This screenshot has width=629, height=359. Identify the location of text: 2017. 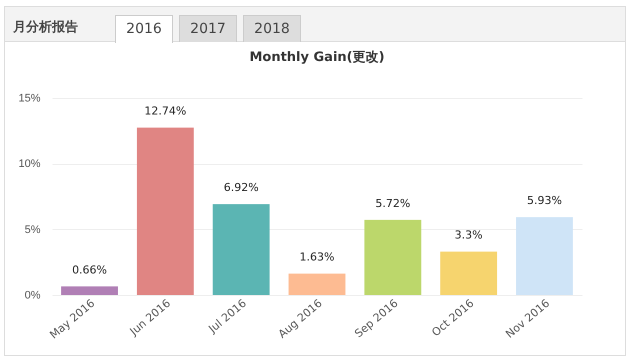
(208, 28).